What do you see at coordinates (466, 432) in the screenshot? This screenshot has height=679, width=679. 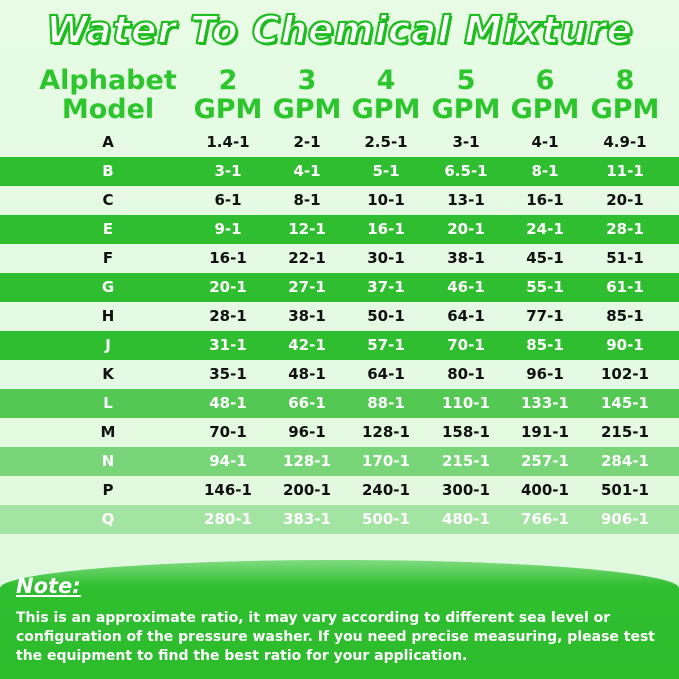 I see `ratio-cell: 158-1` at bounding box center [466, 432].